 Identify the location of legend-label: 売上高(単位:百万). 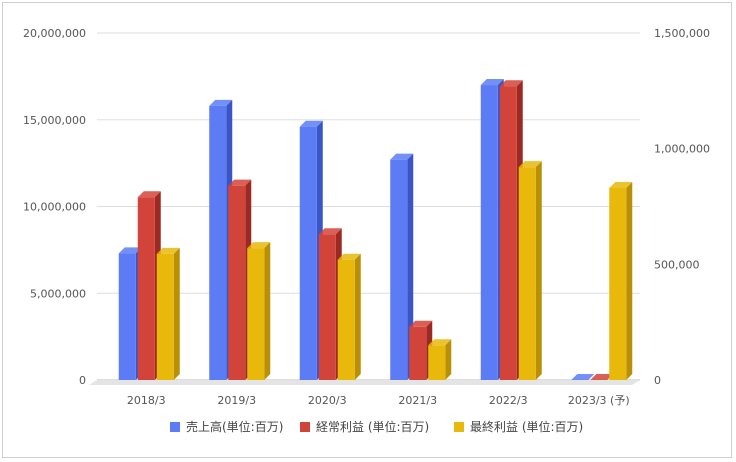
(234, 426).